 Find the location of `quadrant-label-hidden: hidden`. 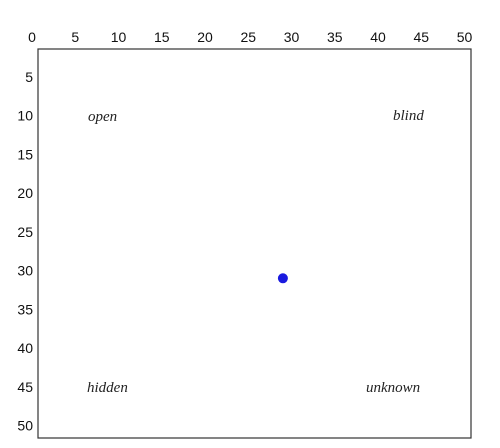

quadrant-label-hidden: hidden is located at coordinates (107, 388).